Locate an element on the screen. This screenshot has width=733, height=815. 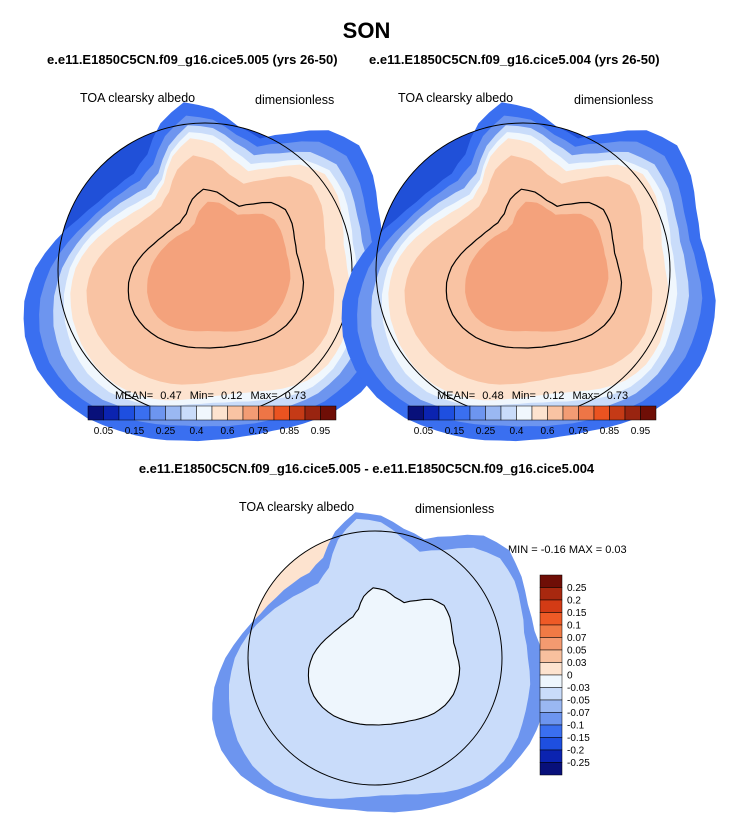
diff-stats: MIN = -0.16 MAX = 0.03 is located at coordinates (567, 550).